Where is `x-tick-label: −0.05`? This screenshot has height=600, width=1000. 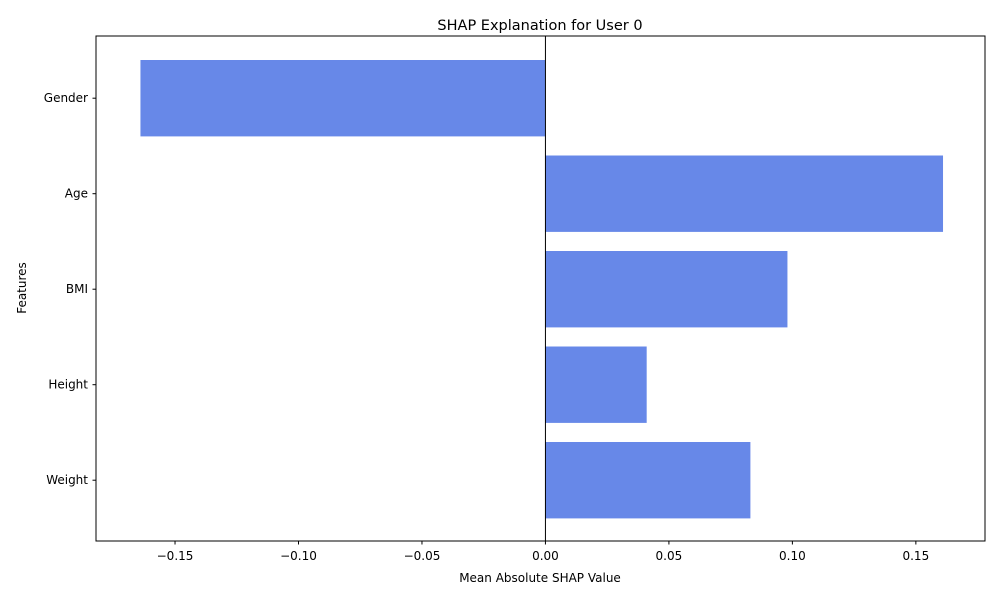 x-tick-label: −0.05 is located at coordinates (422, 556).